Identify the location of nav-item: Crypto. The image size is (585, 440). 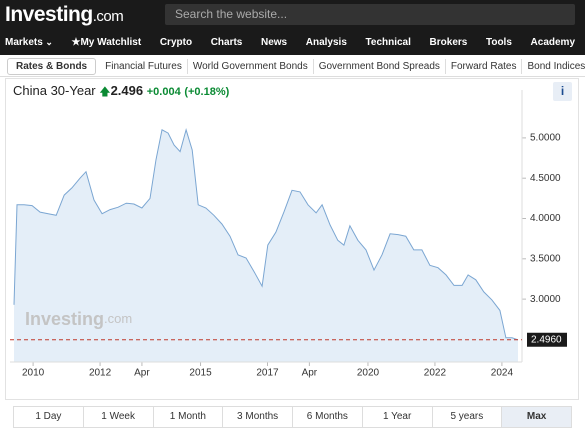
(176, 42).